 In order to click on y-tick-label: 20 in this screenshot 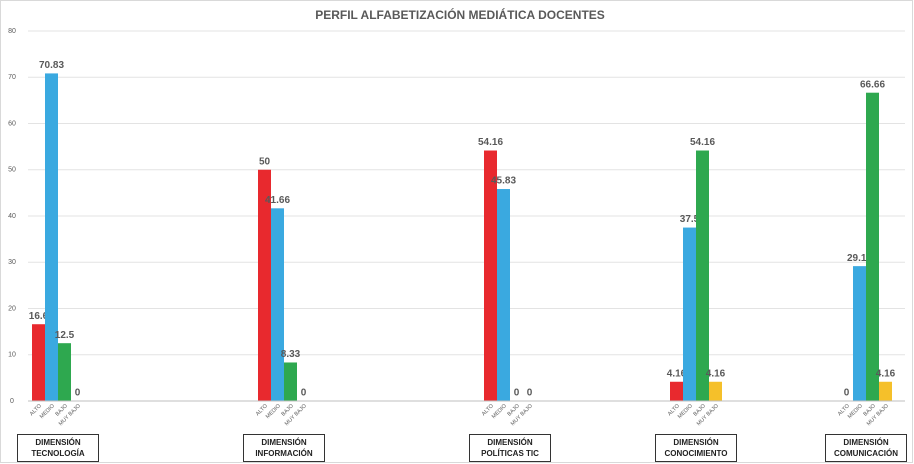, I will do `click(12, 308)`.